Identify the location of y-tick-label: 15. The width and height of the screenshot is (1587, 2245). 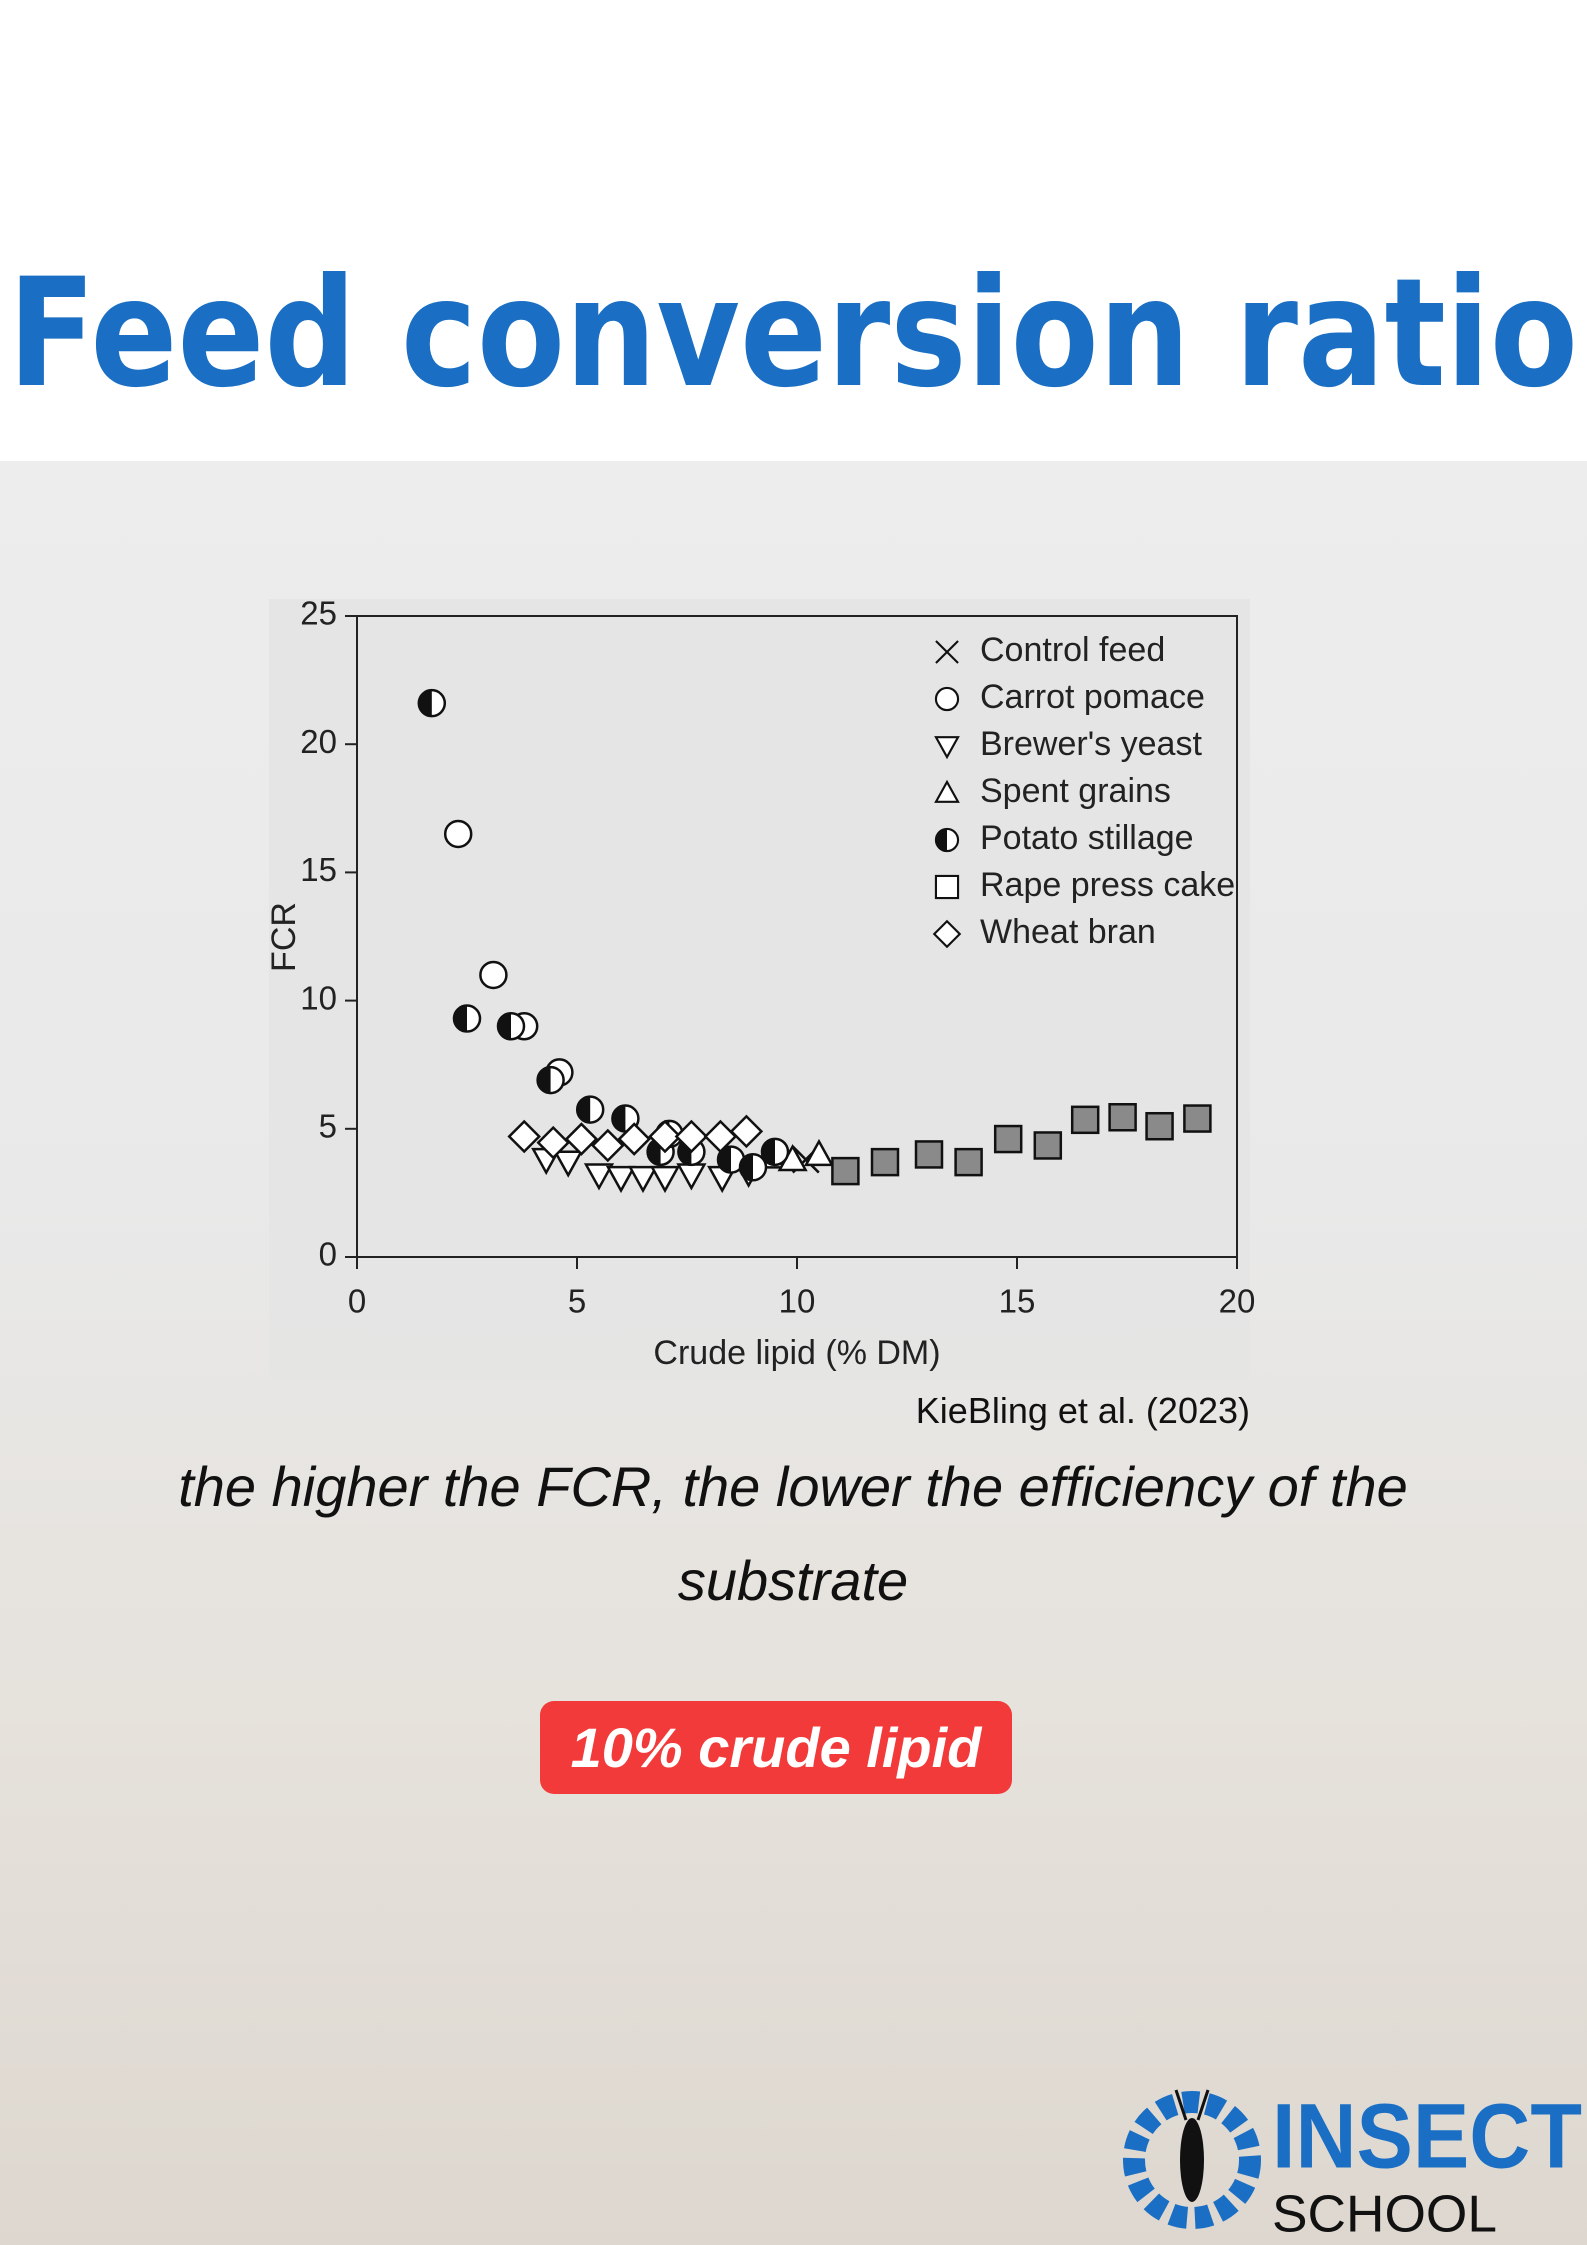
(318, 869).